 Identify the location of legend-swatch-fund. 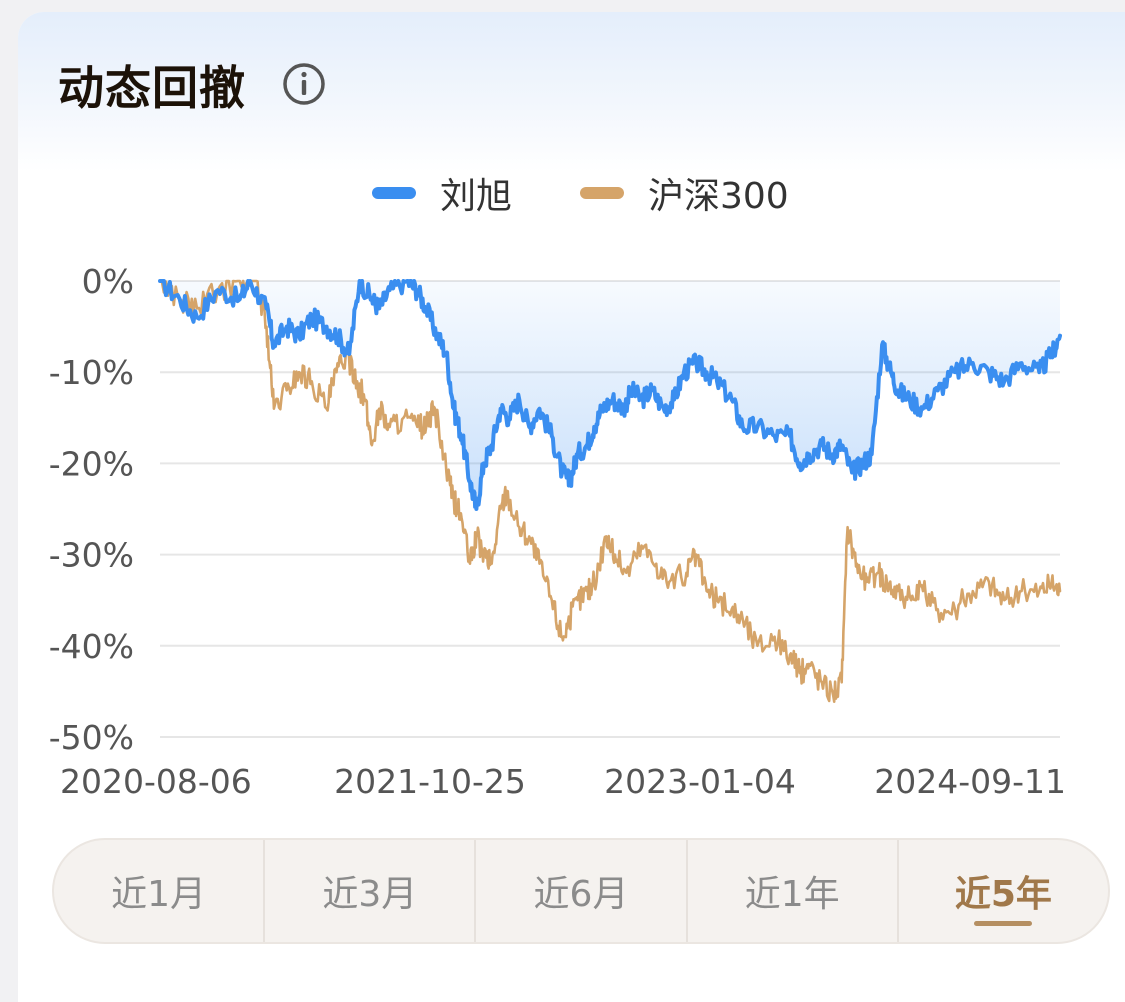
(394, 193).